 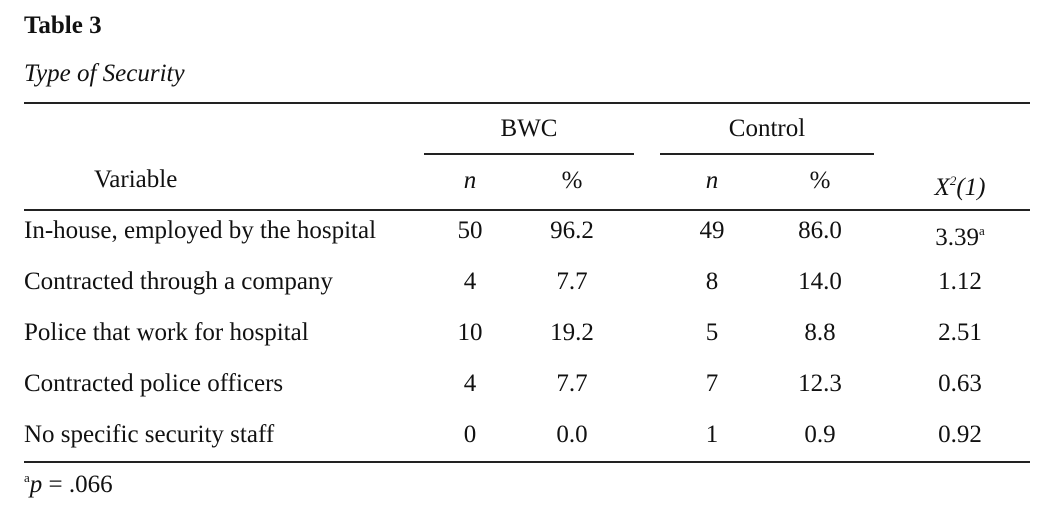 What do you see at coordinates (712, 281) in the screenshot?
I see `cell-control-n: 8` at bounding box center [712, 281].